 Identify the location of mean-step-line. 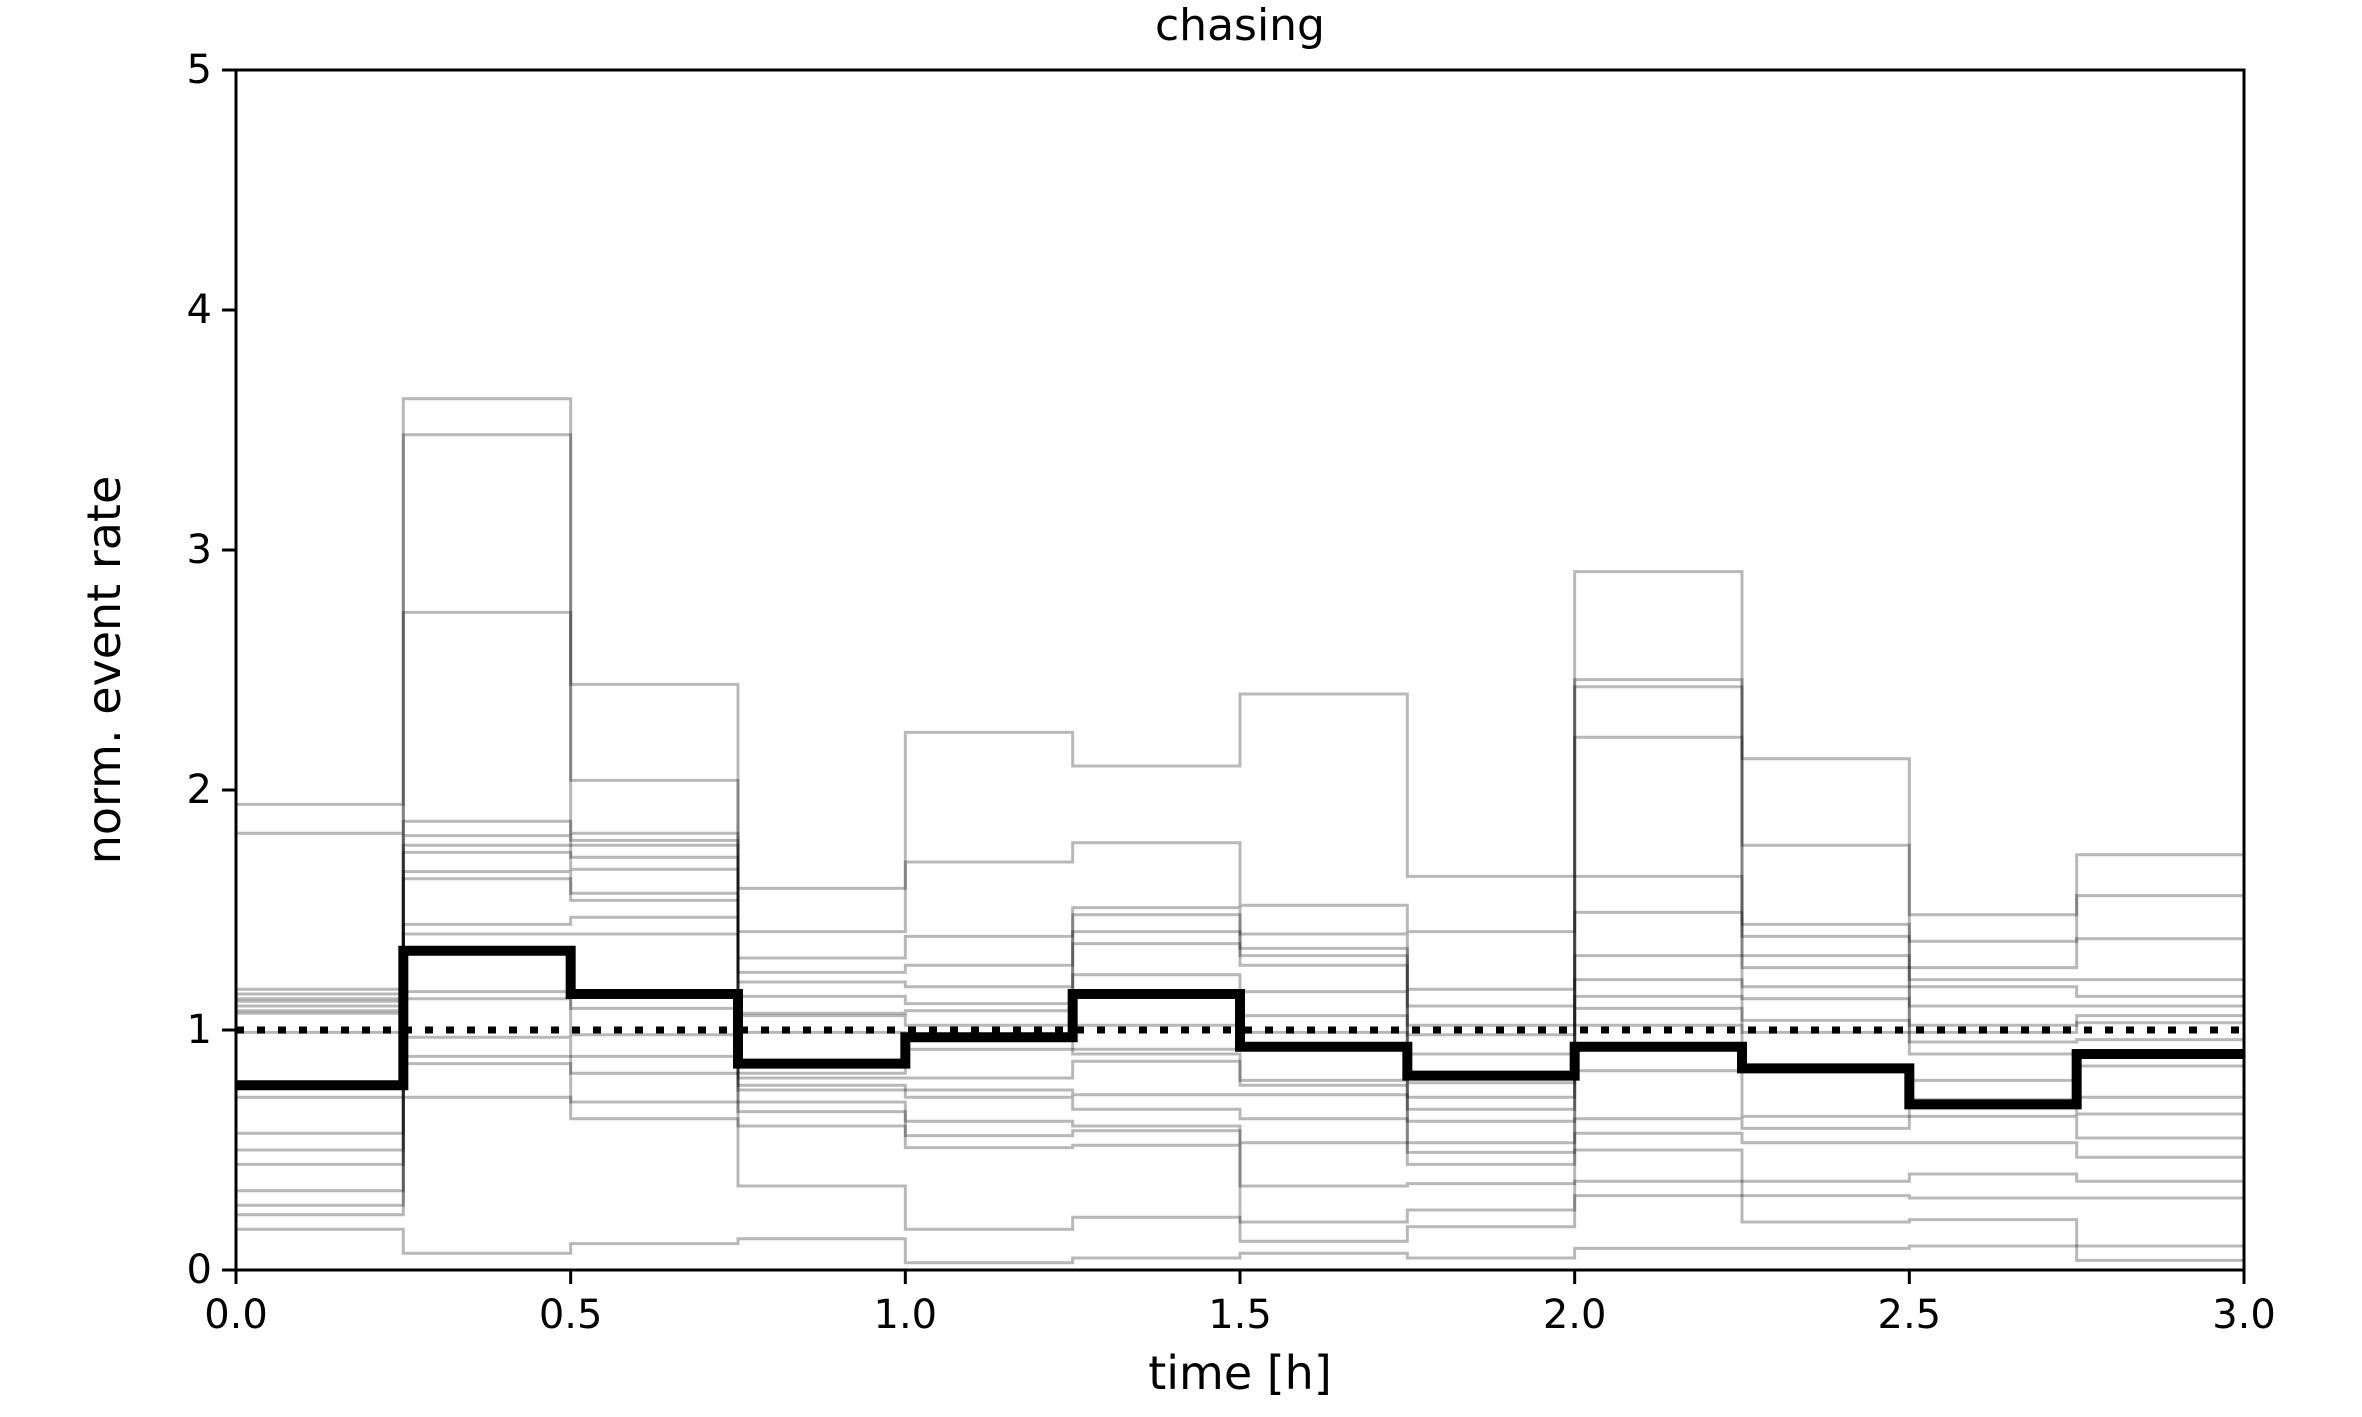
(1240, 1027).